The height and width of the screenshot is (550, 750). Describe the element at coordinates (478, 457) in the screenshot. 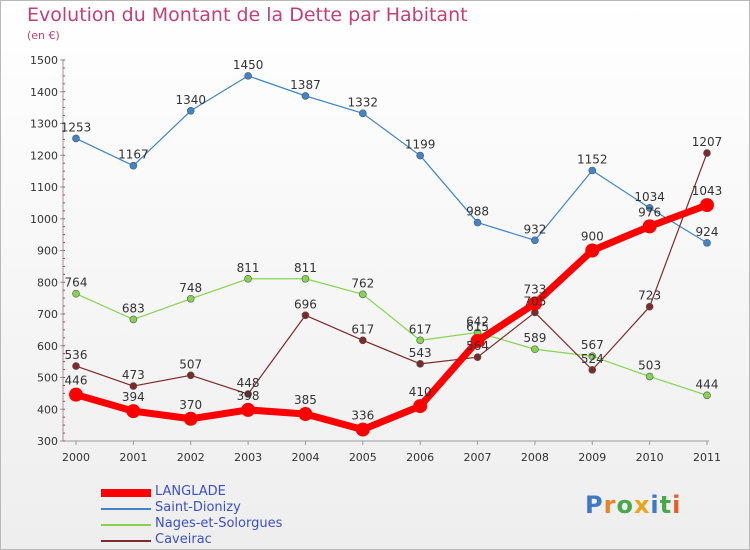

I see `x-tick-label: 2007` at that location.